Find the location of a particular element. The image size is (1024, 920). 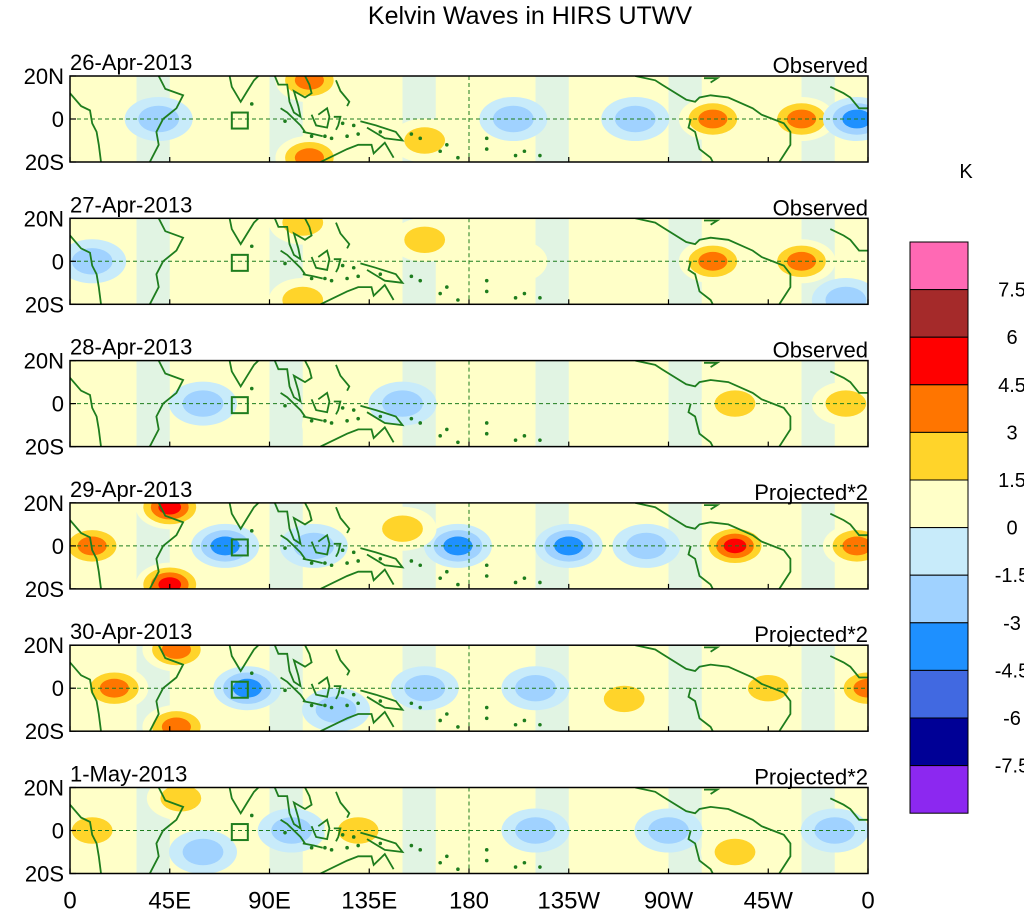

colorbar-label: -4.5 is located at coordinates (1009, 671).